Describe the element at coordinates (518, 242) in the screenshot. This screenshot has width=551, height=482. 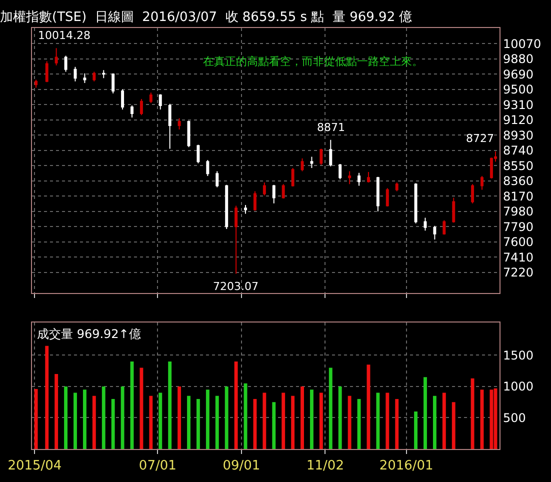
I see `y-tick-label: 7600` at that location.